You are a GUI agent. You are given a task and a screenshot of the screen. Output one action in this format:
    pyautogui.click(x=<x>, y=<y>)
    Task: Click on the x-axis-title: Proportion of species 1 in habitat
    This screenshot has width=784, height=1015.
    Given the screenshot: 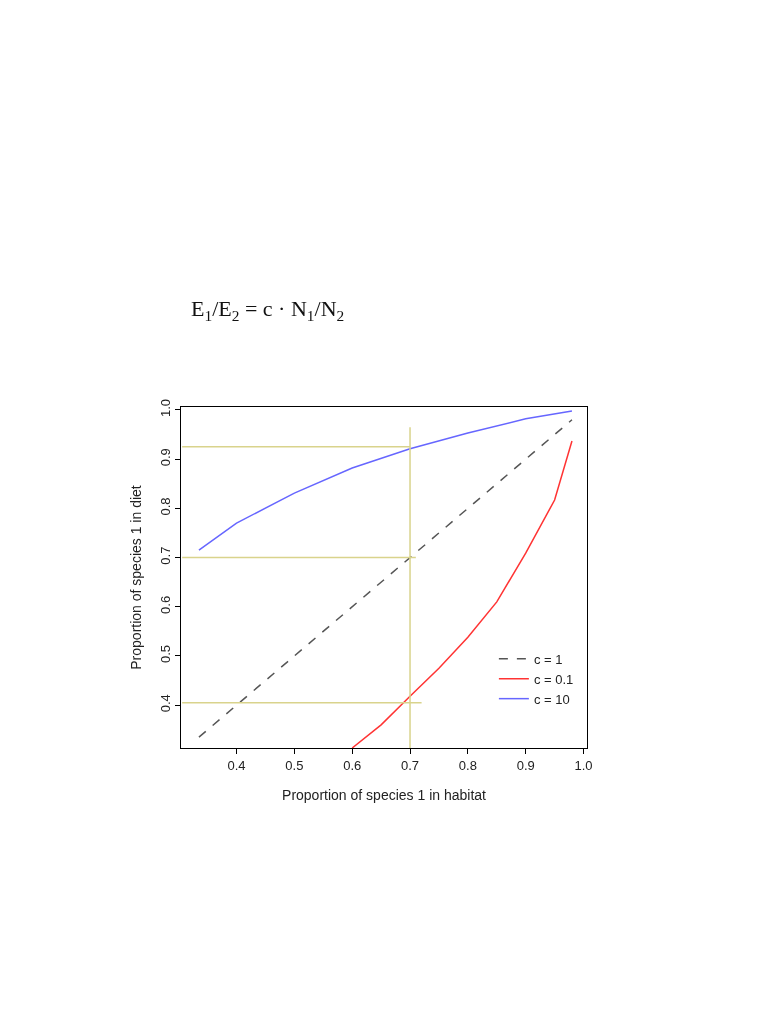 What is the action you would take?
    pyautogui.click(x=384, y=794)
    